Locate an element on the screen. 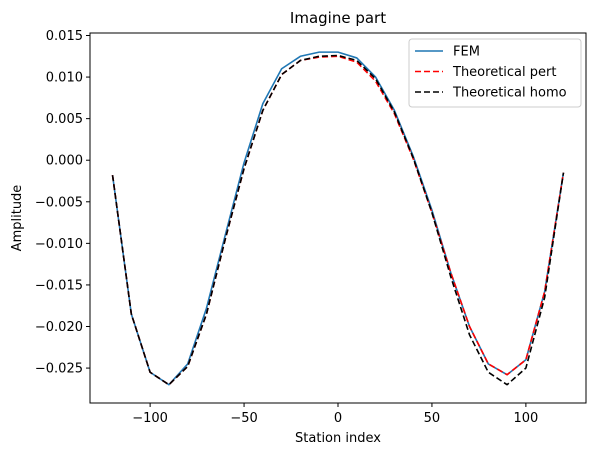 This screenshot has height=460, width=596. y-tick-label: 0.000 is located at coordinates (64, 161).